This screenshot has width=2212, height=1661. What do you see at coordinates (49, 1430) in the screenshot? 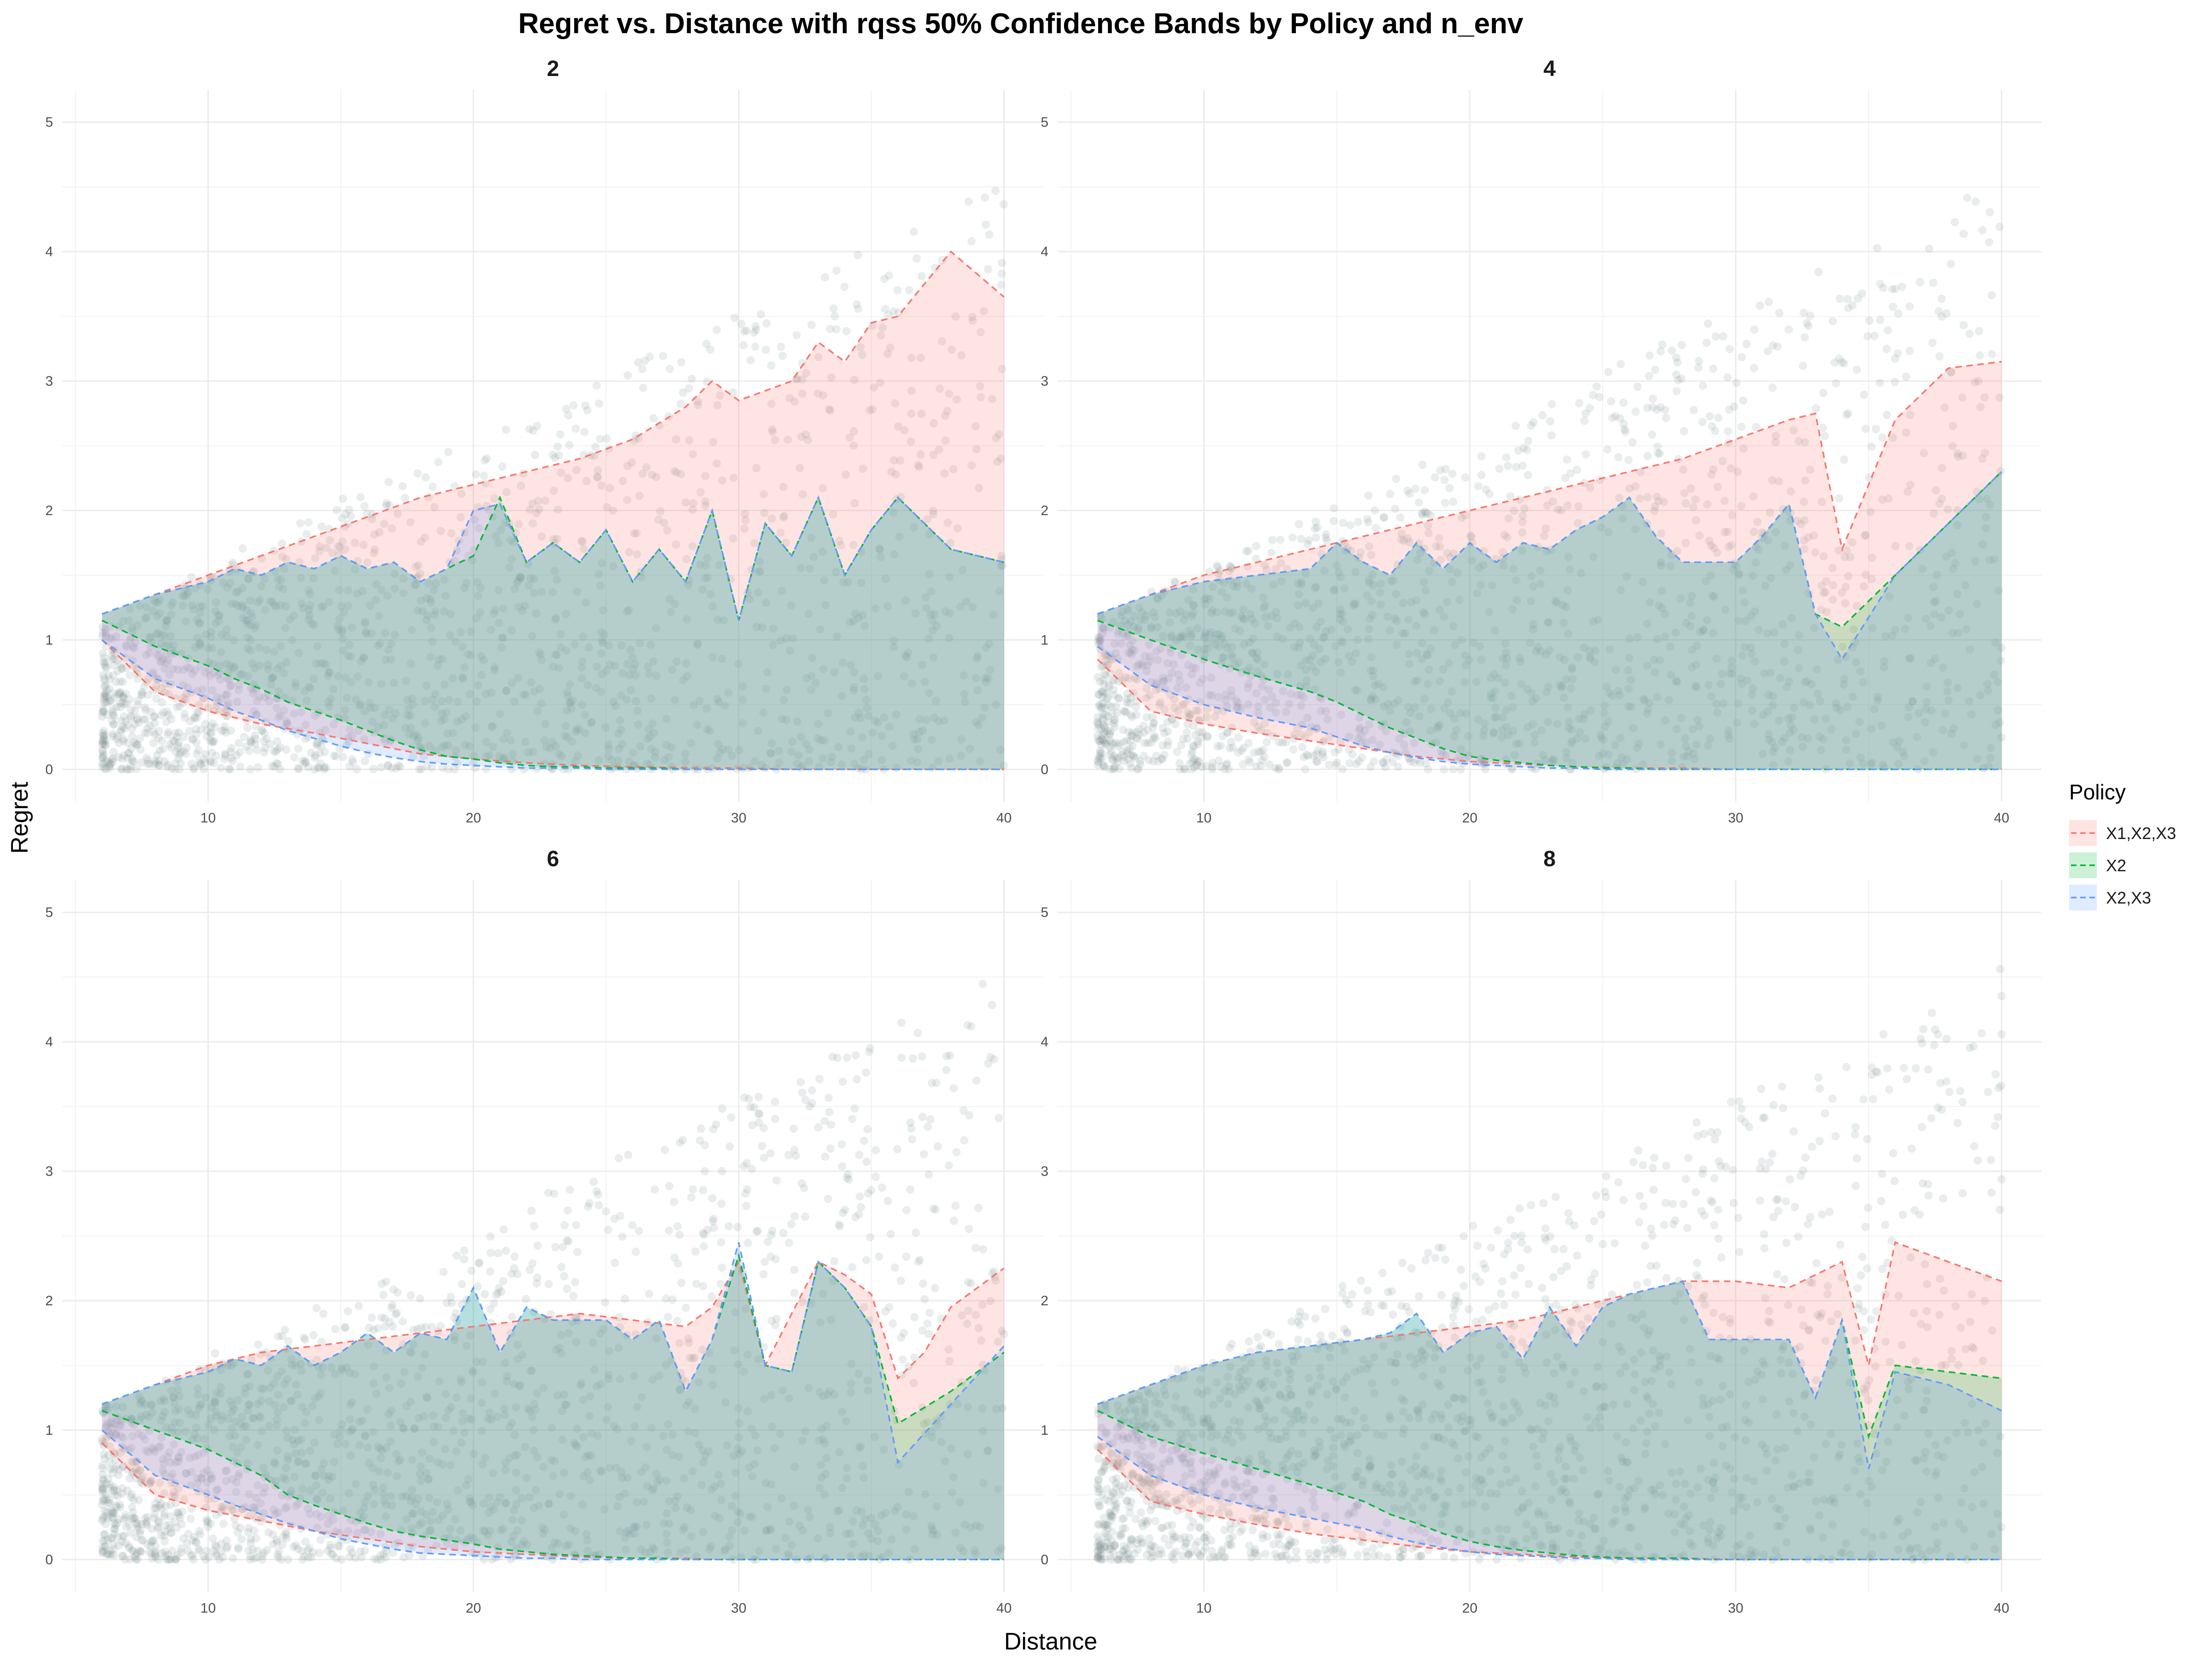
I see `y-tick-label: 1` at bounding box center [49, 1430].